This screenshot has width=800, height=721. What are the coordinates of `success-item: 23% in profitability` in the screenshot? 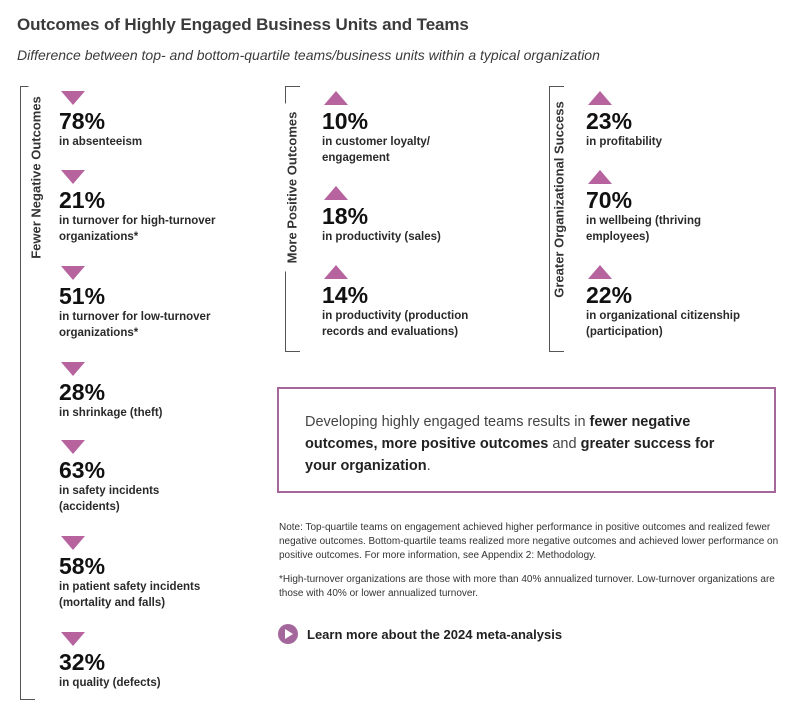 It's located at (691, 120).